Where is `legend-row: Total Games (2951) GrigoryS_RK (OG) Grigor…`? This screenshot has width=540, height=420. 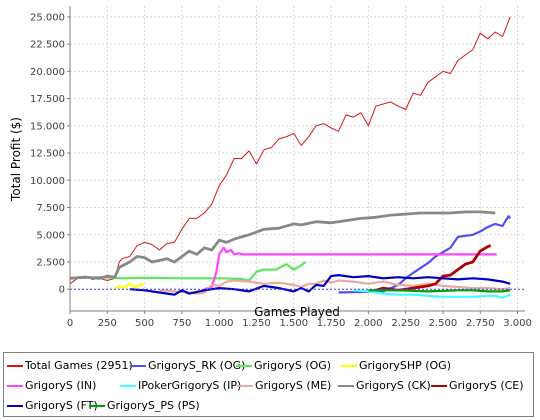 legend-row: Total Games (2951) GrigoryS_RK (OG) Grigor… is located at coordinates (268, 365).